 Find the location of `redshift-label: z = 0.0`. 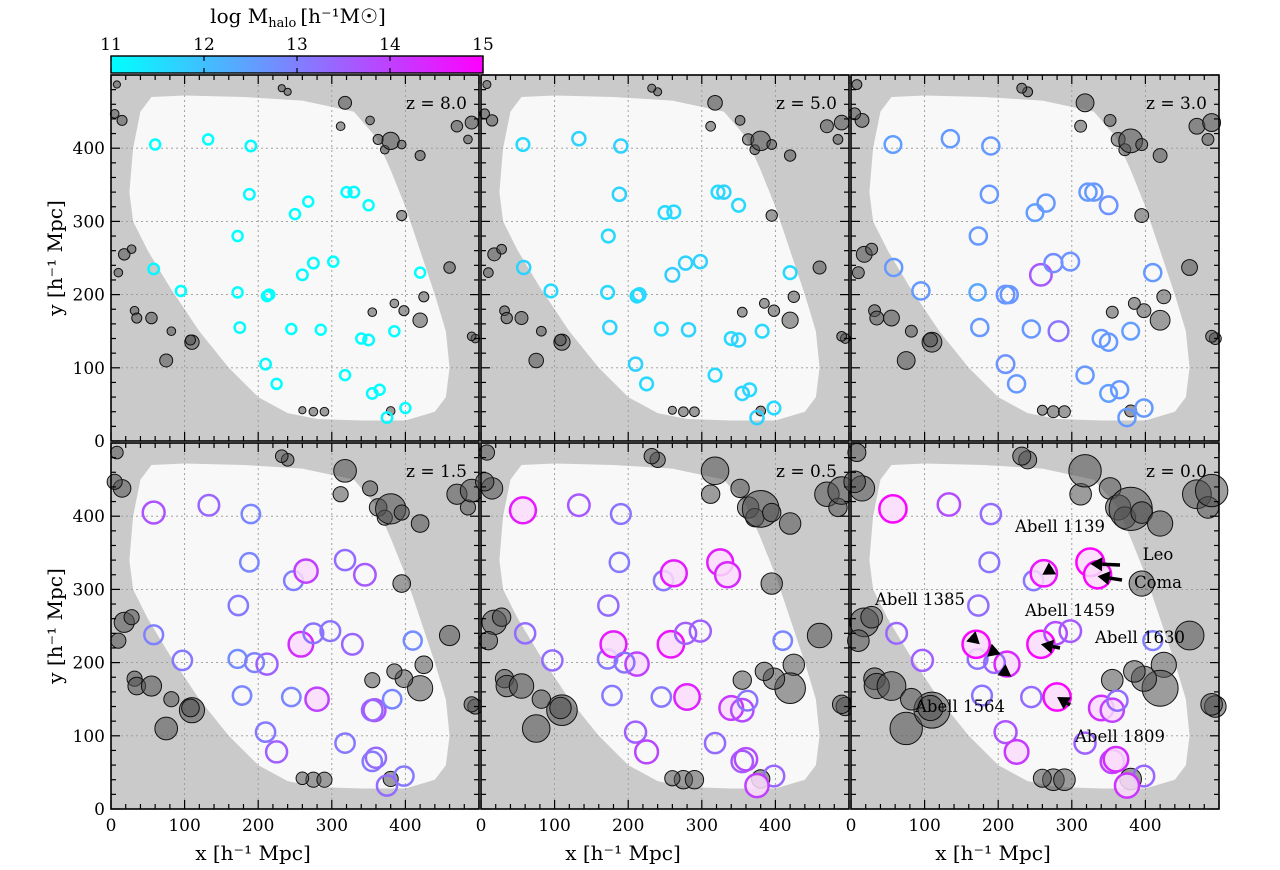

redshift-label: z = 0.0 is located at coordinates (1176, 472).